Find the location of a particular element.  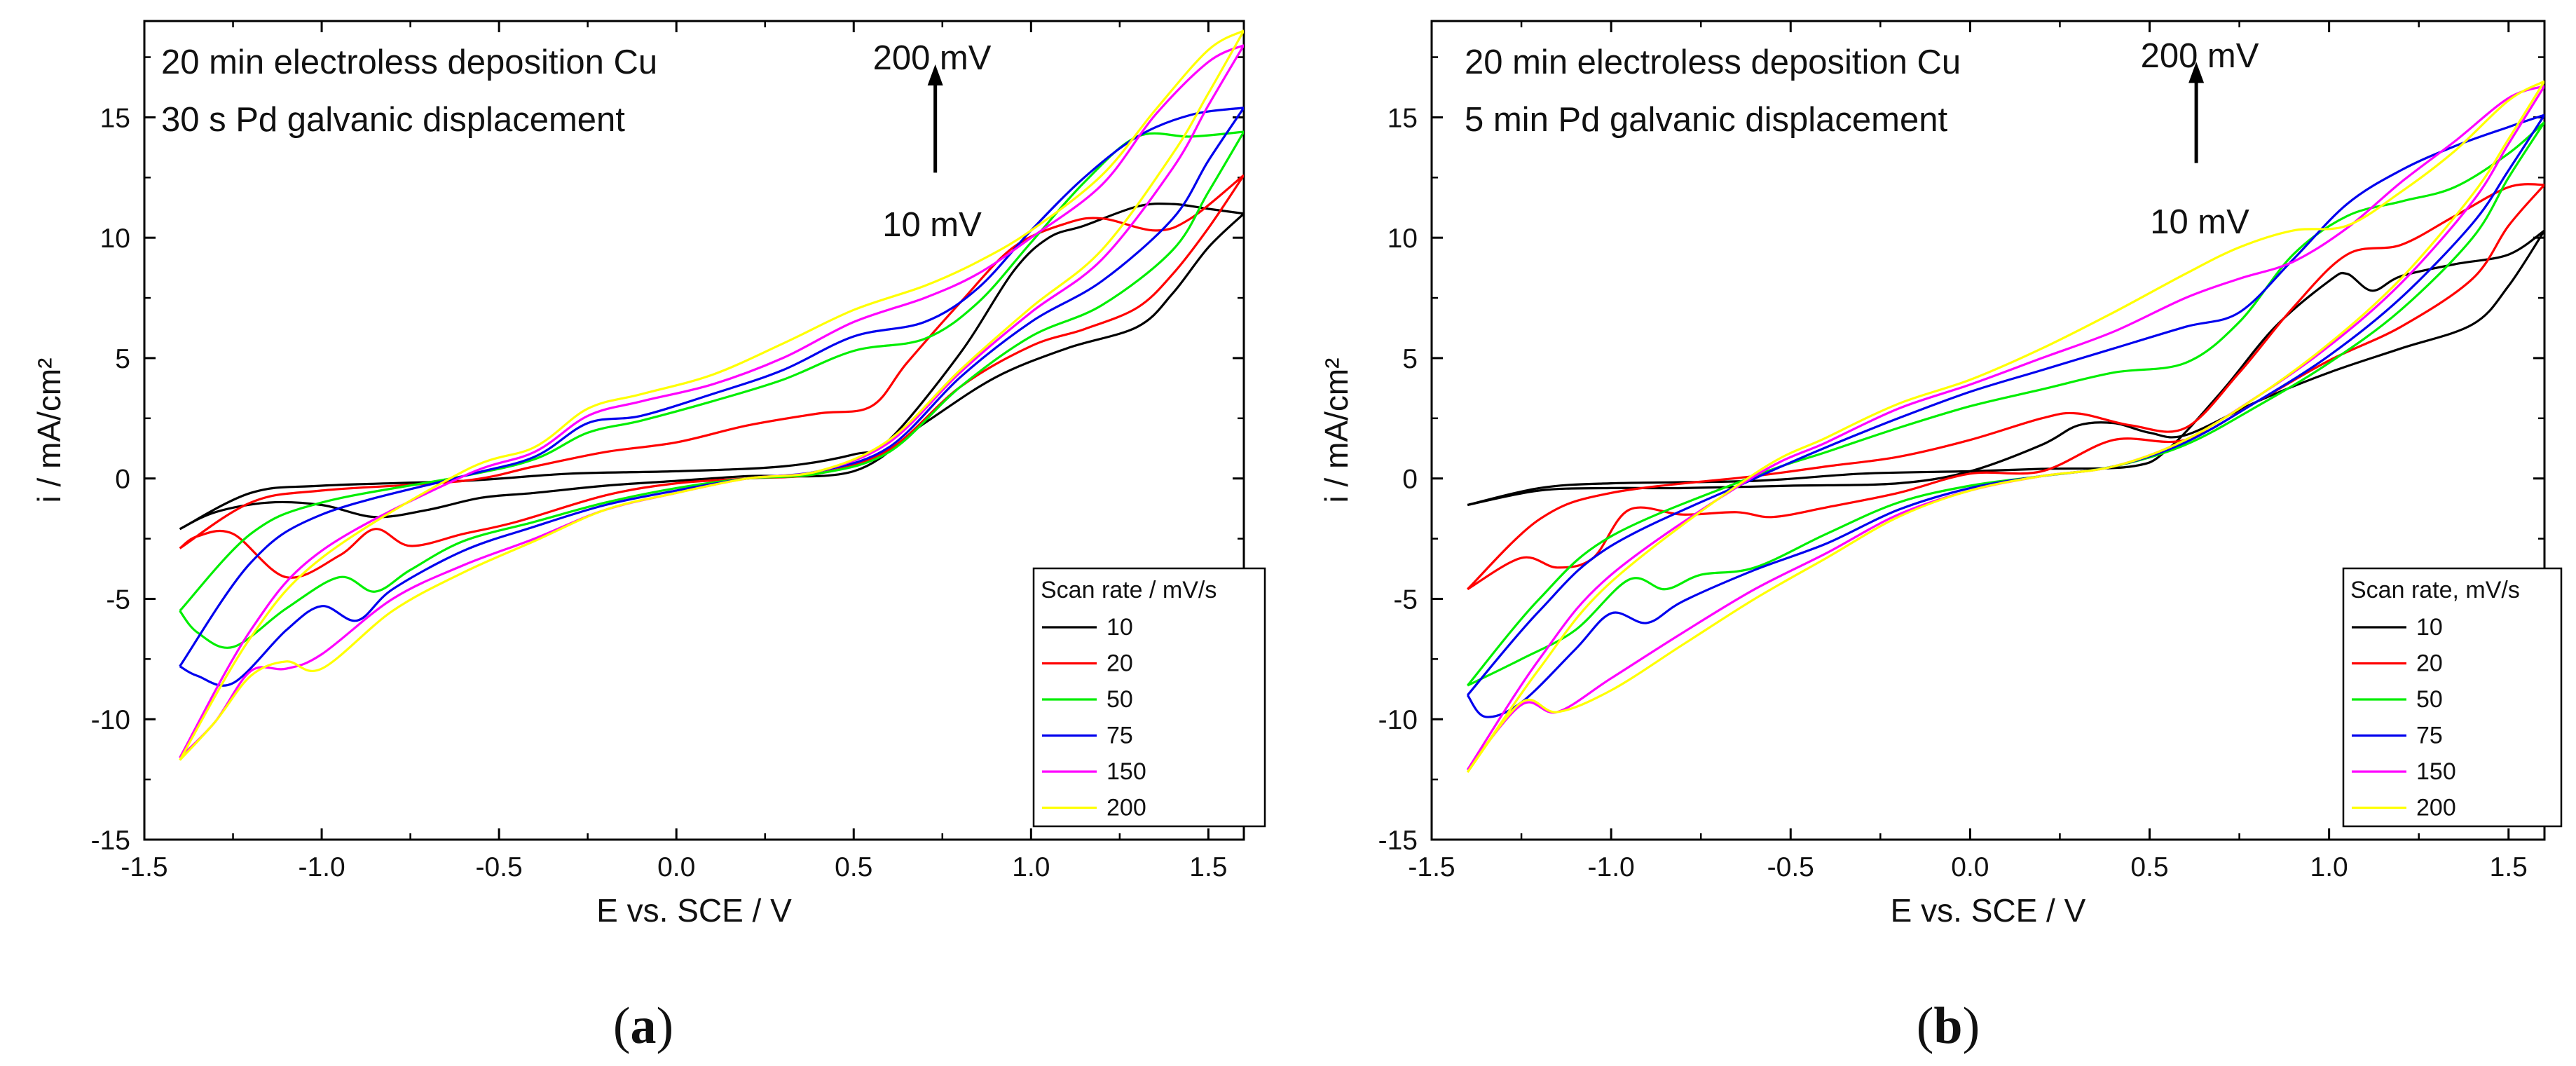

legend-label-75: 75 is located at coordinates (2429, 736).